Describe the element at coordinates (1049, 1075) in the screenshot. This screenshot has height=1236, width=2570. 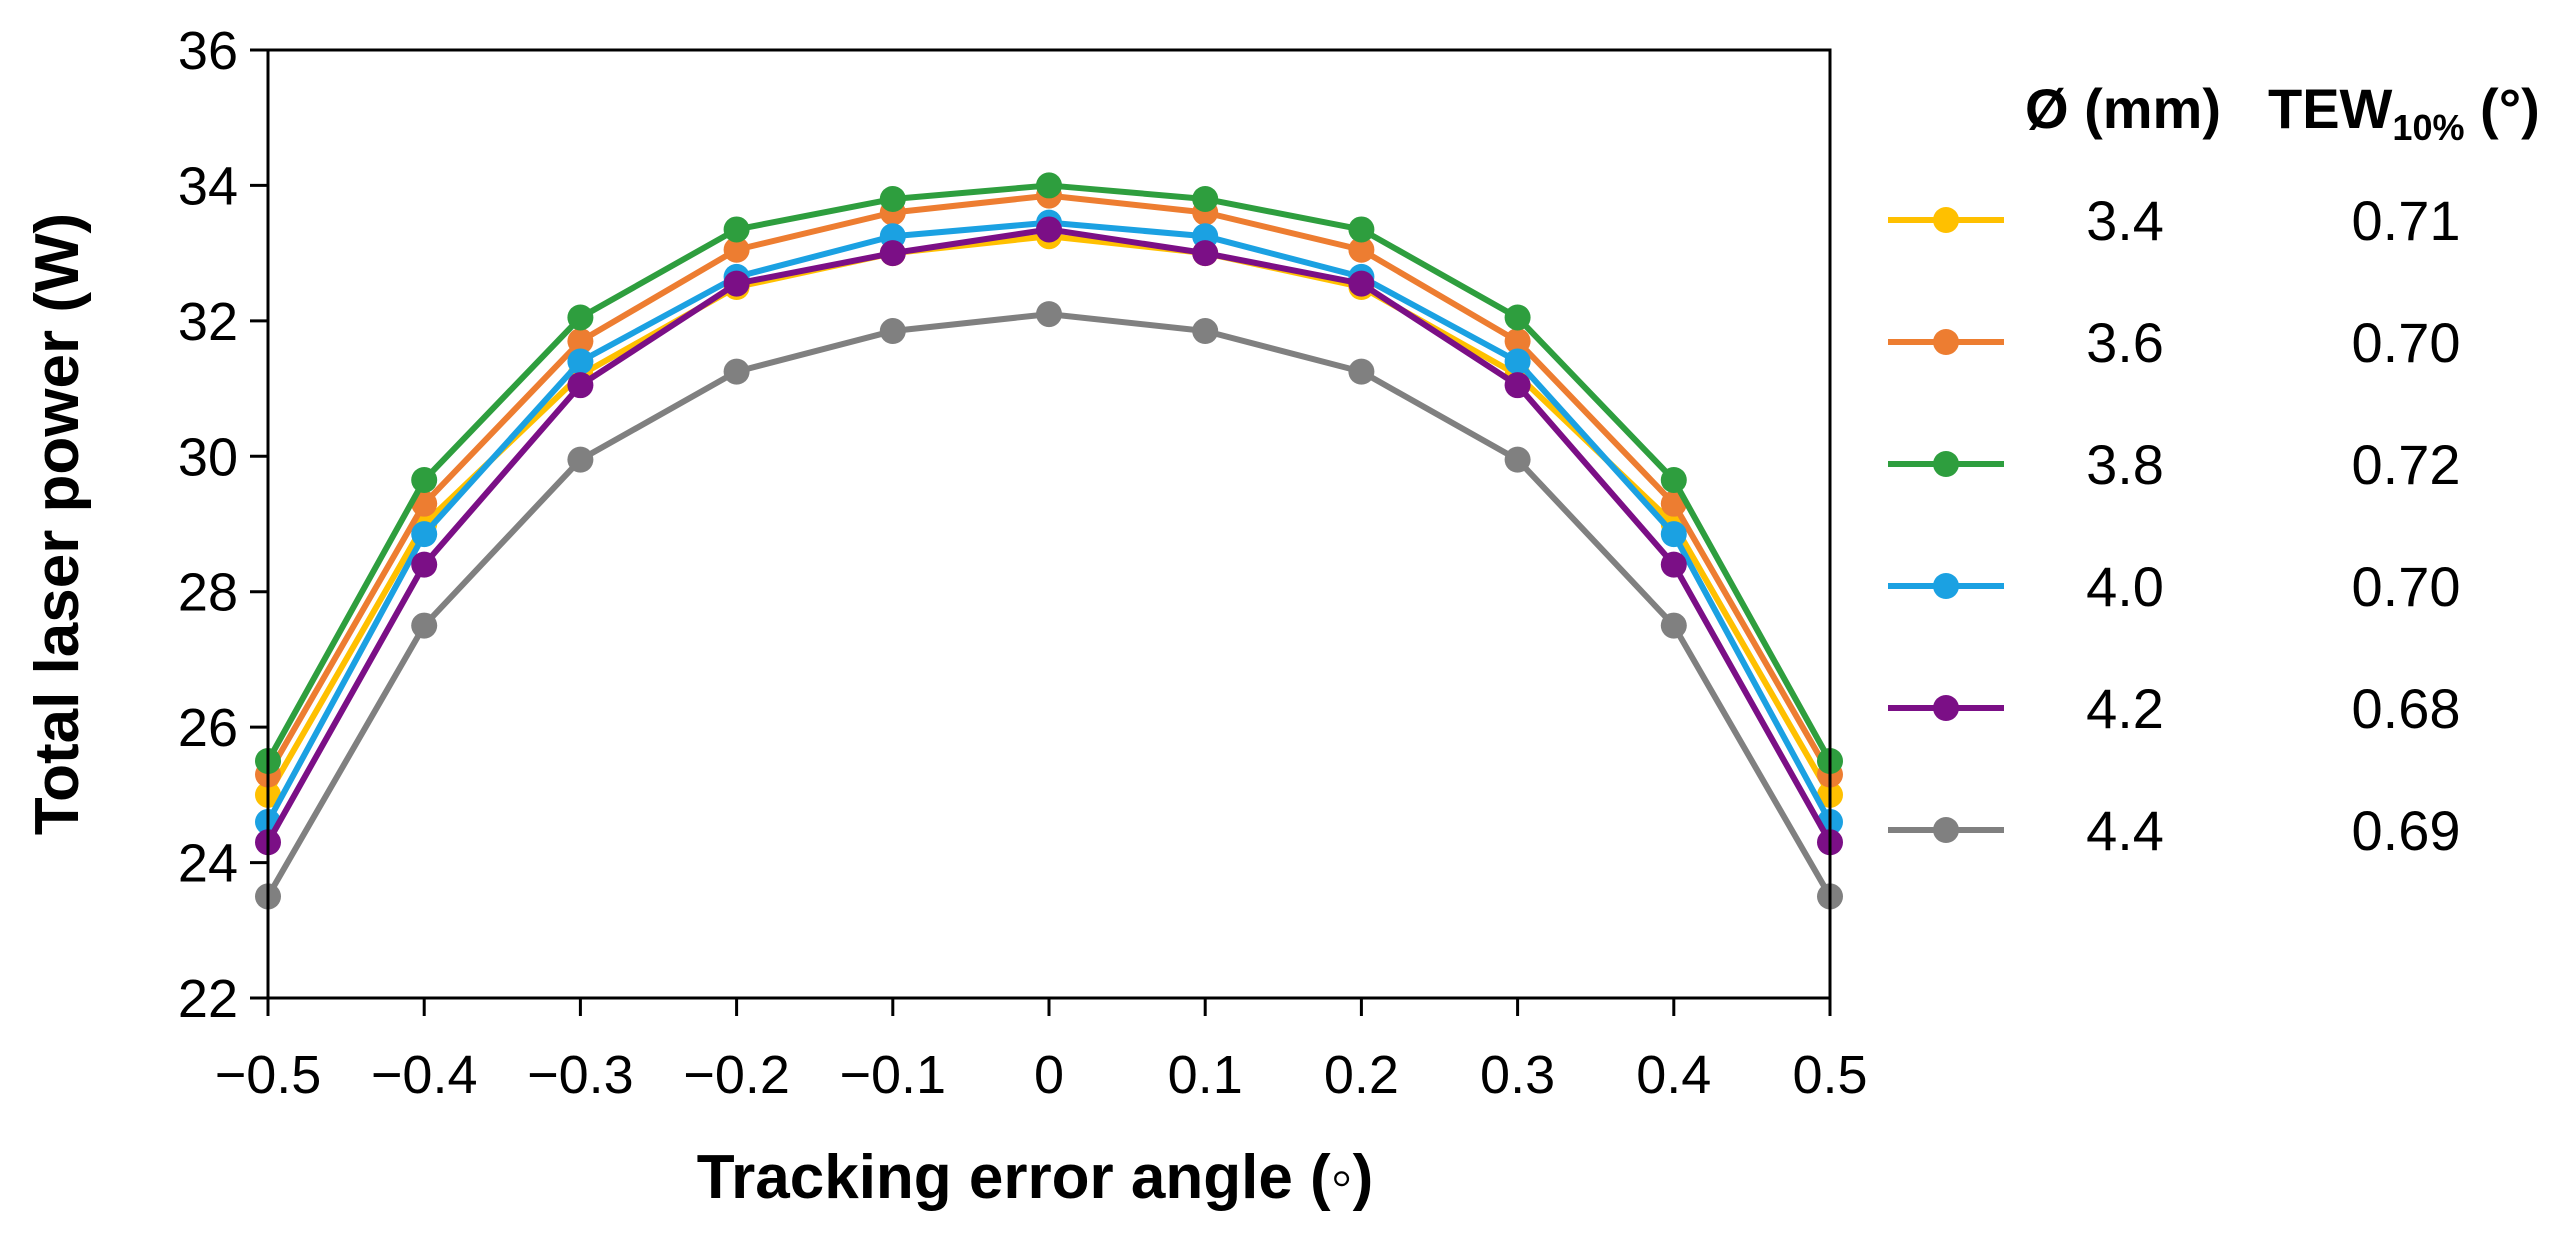
I see `x-tick-label: 0` at that location.